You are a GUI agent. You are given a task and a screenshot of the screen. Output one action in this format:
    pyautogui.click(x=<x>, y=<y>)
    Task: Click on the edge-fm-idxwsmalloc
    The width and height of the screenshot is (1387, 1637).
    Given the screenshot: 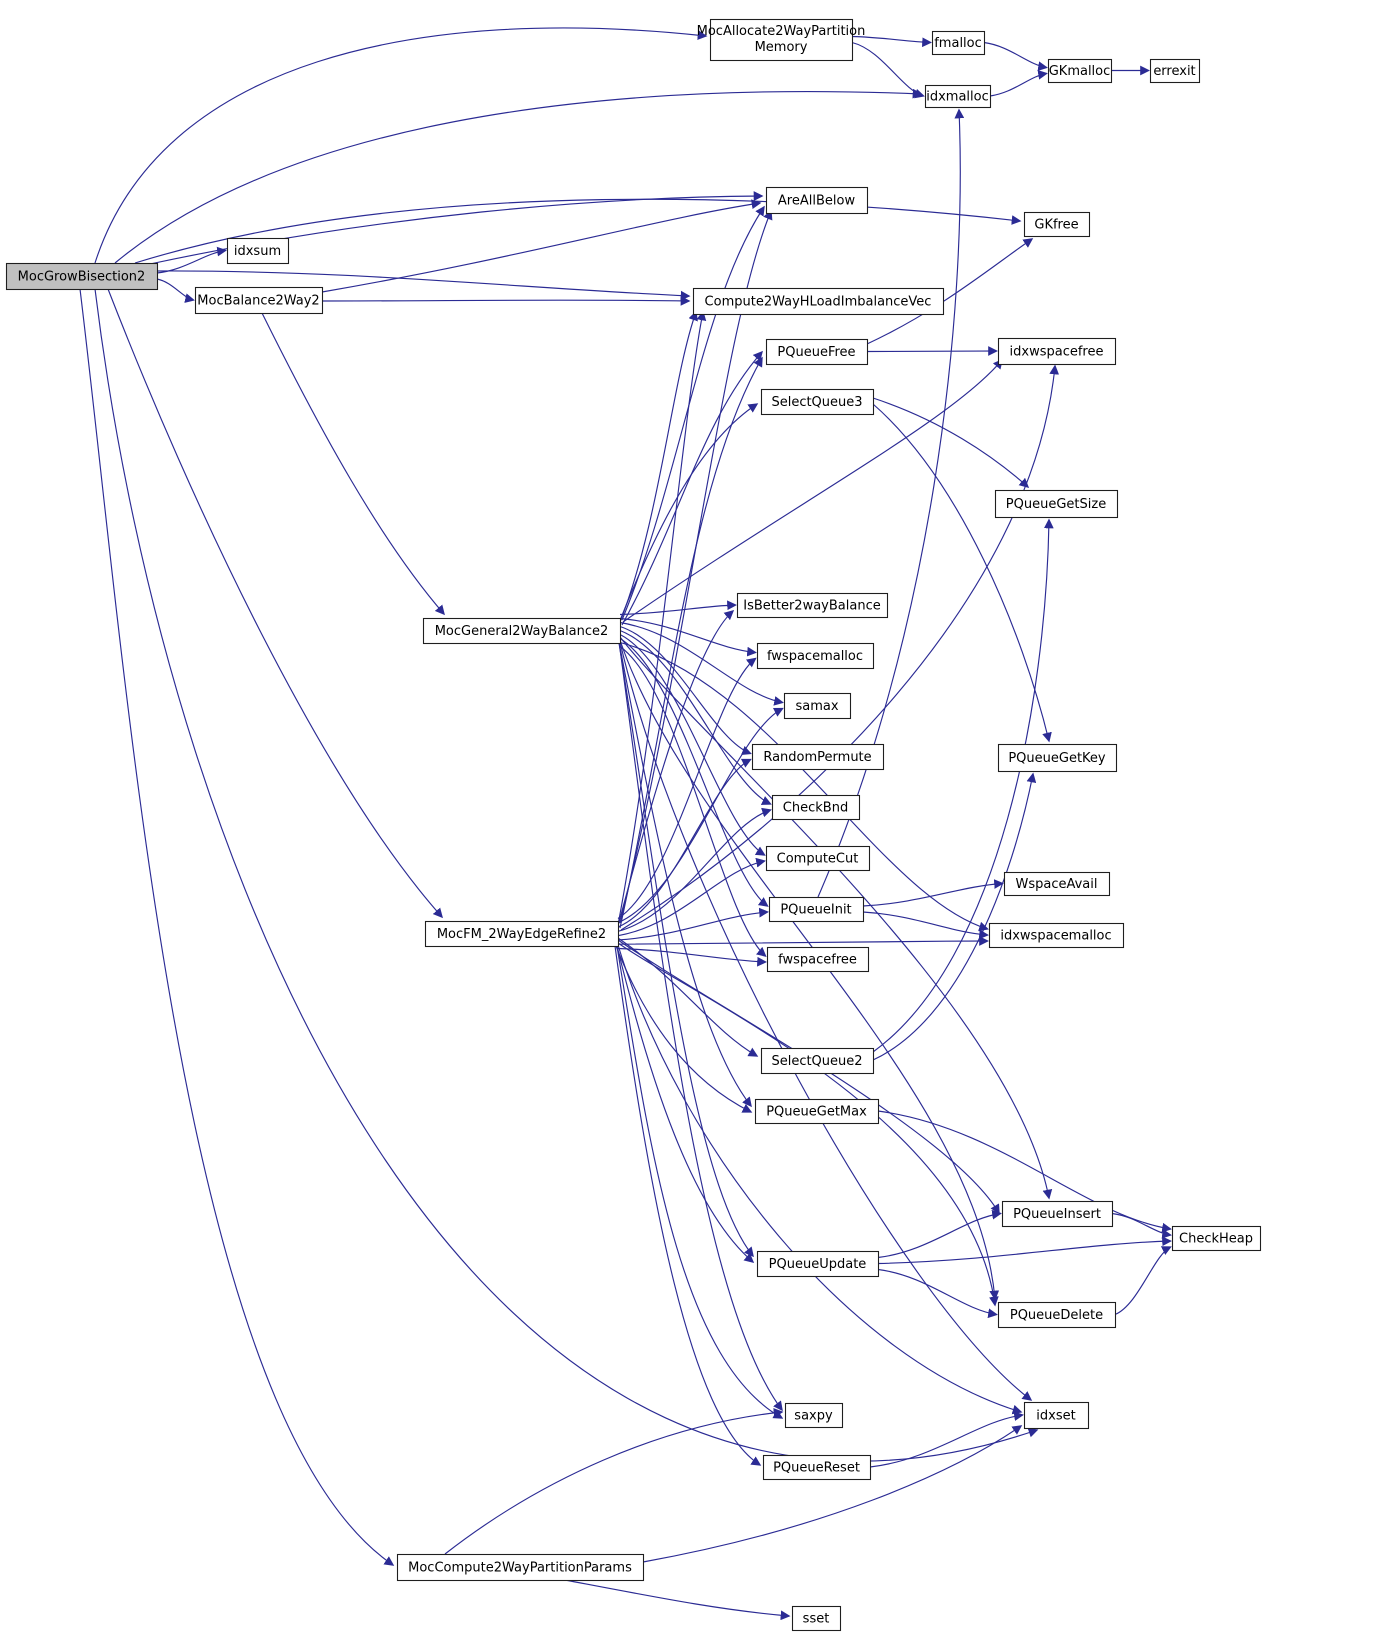 What is the action you would take?
    pyautogui.click(x=803, y=941)
    